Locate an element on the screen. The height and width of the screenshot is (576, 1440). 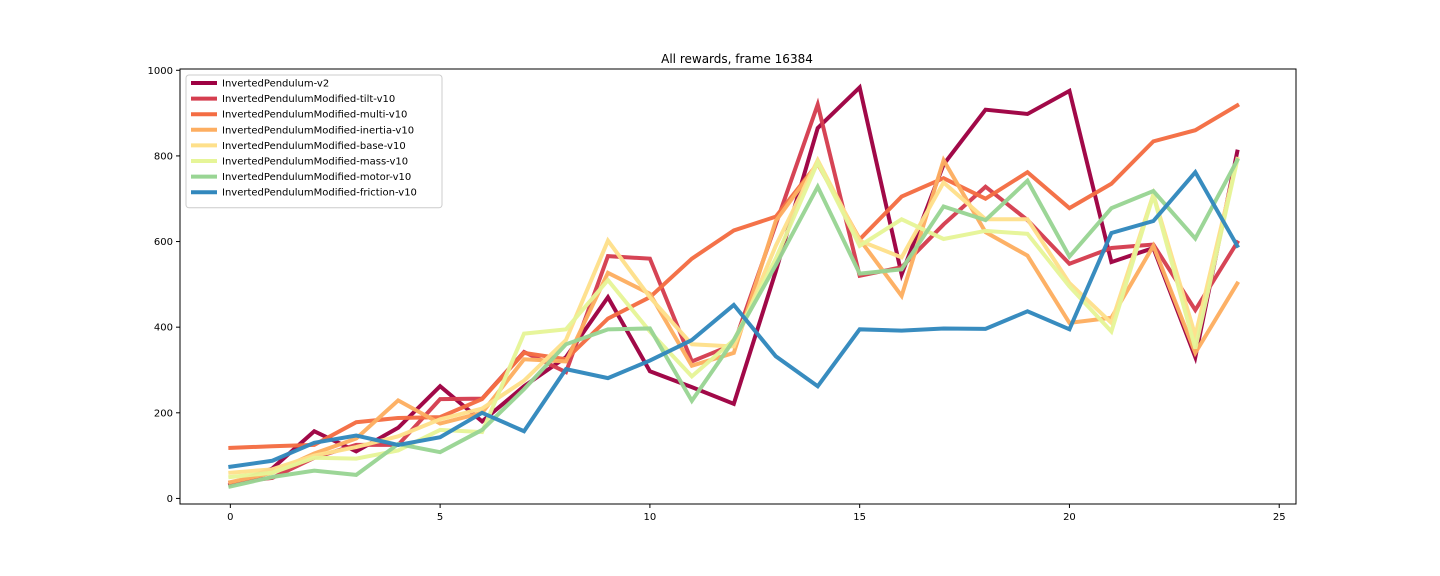
x-tick-label: 15 is located at coordinates (859, 517).